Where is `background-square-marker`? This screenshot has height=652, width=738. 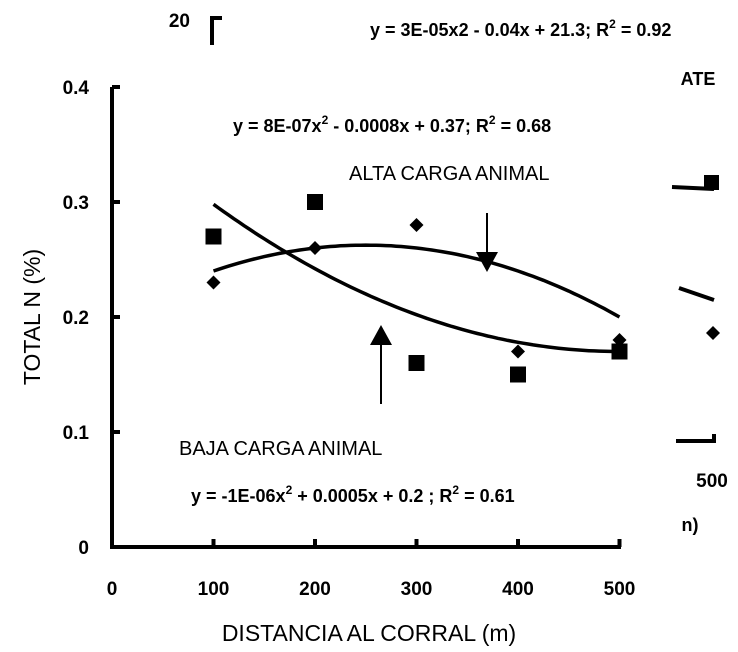 background-square-marker is located at coordinates (711, 182).